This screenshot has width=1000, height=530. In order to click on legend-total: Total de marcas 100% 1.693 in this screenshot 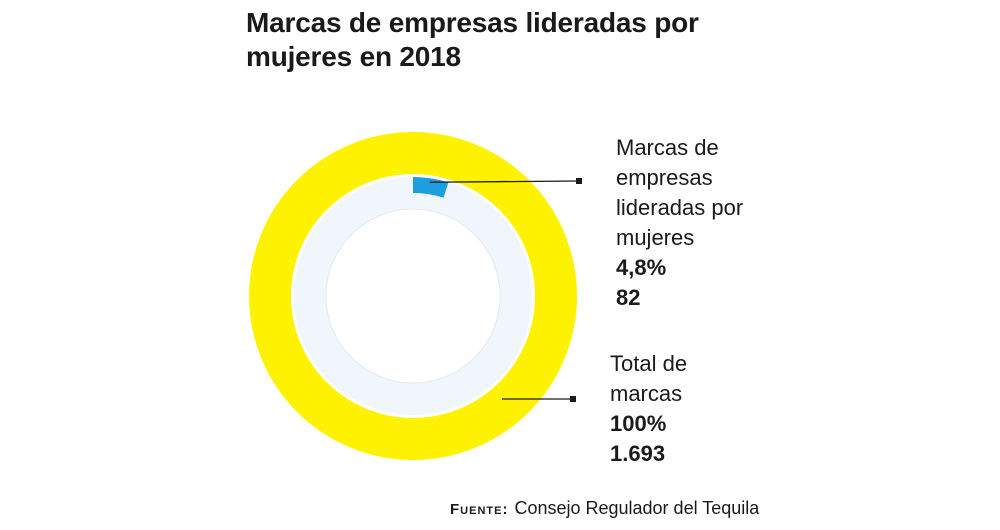, I will do `click(685, 409)`.